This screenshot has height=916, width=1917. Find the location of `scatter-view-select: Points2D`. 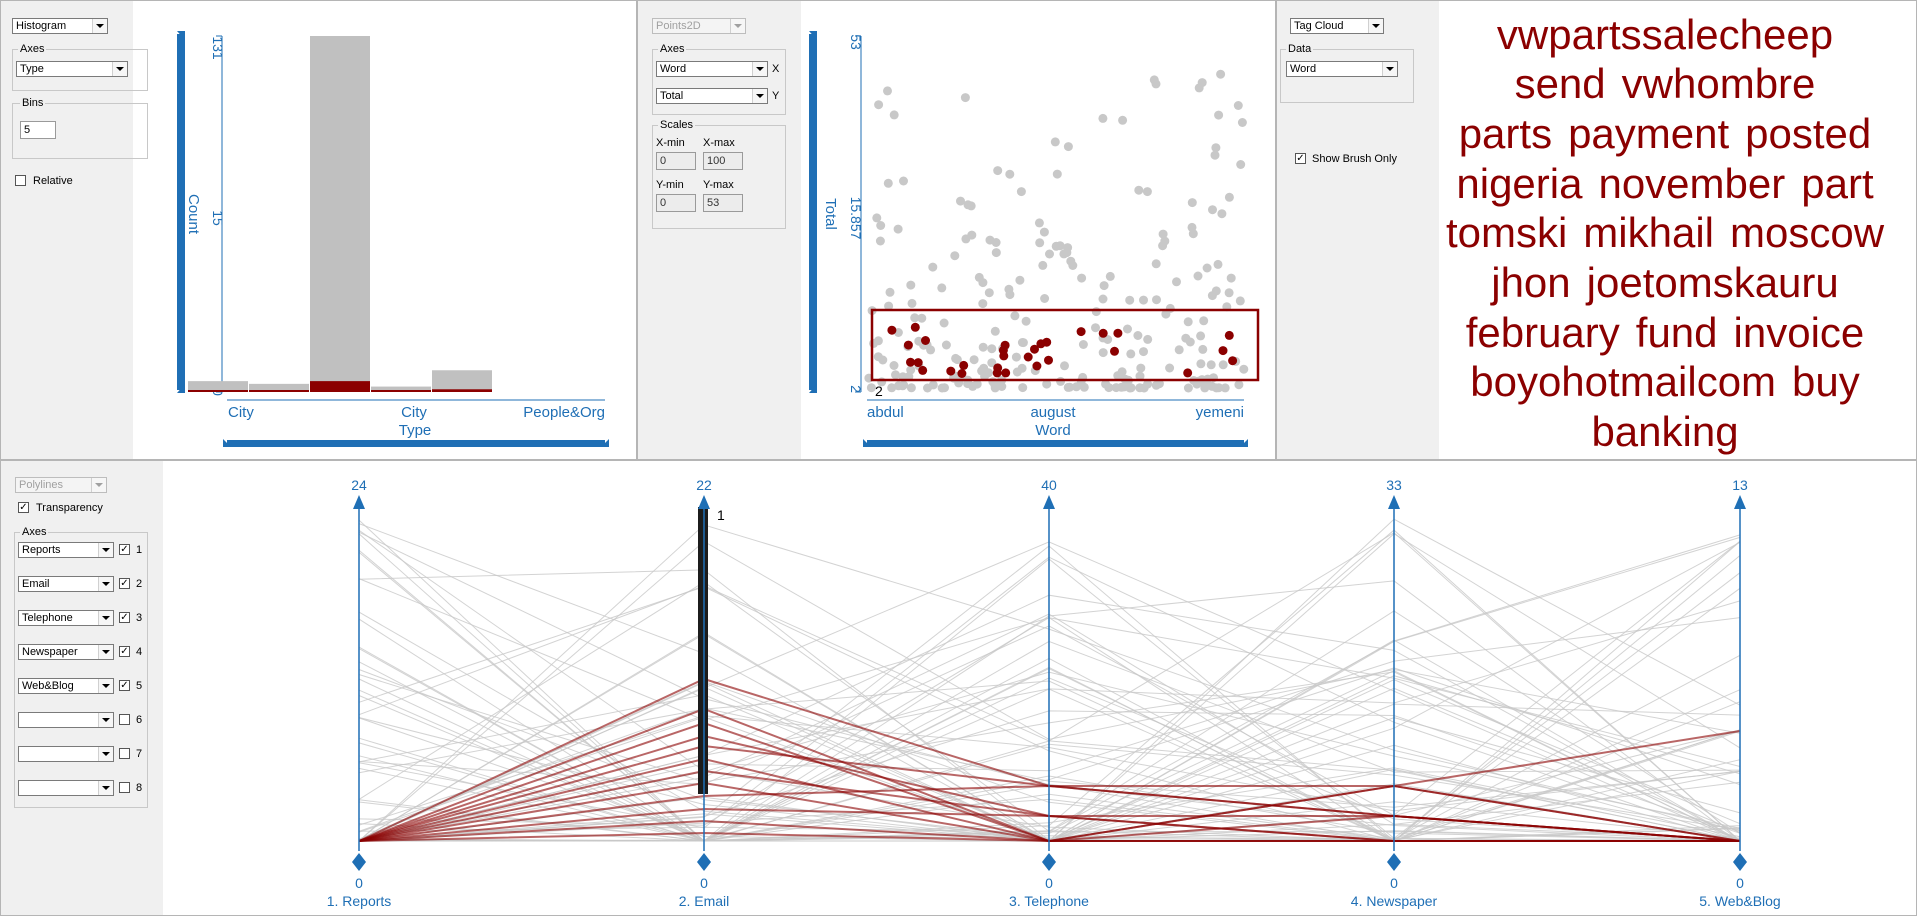

scatter-view-select: Points2D is located at coordinates (699, 26).